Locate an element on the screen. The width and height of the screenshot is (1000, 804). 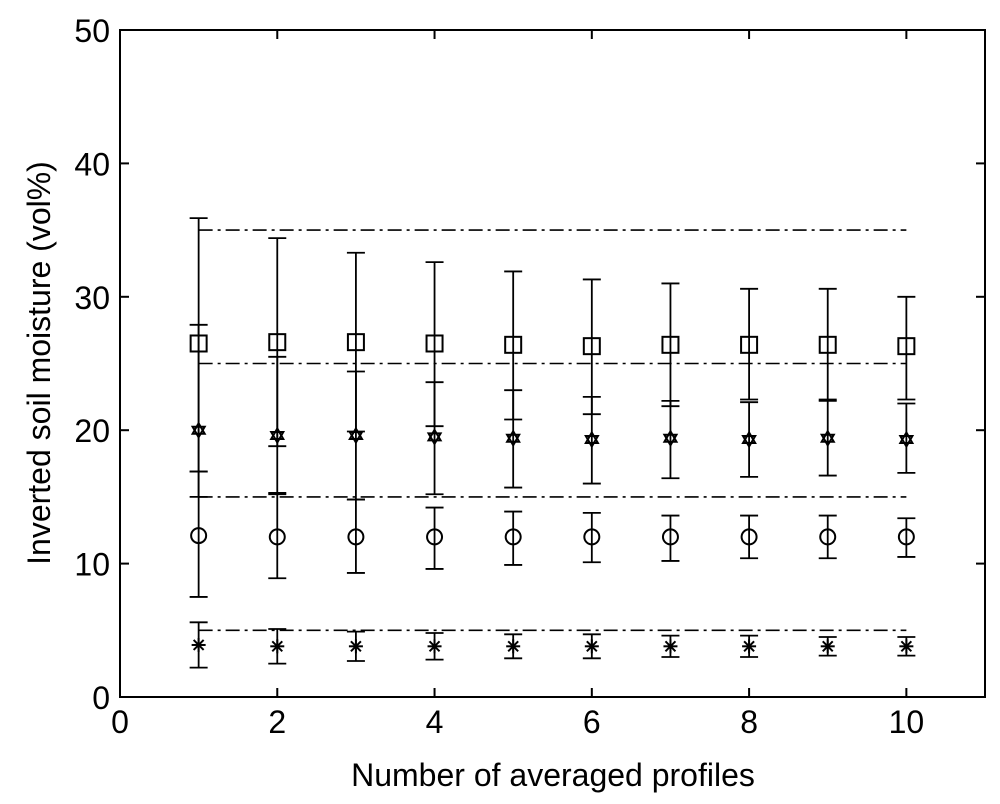
x-tick-label: 6 is located at coordinates (592, 722).